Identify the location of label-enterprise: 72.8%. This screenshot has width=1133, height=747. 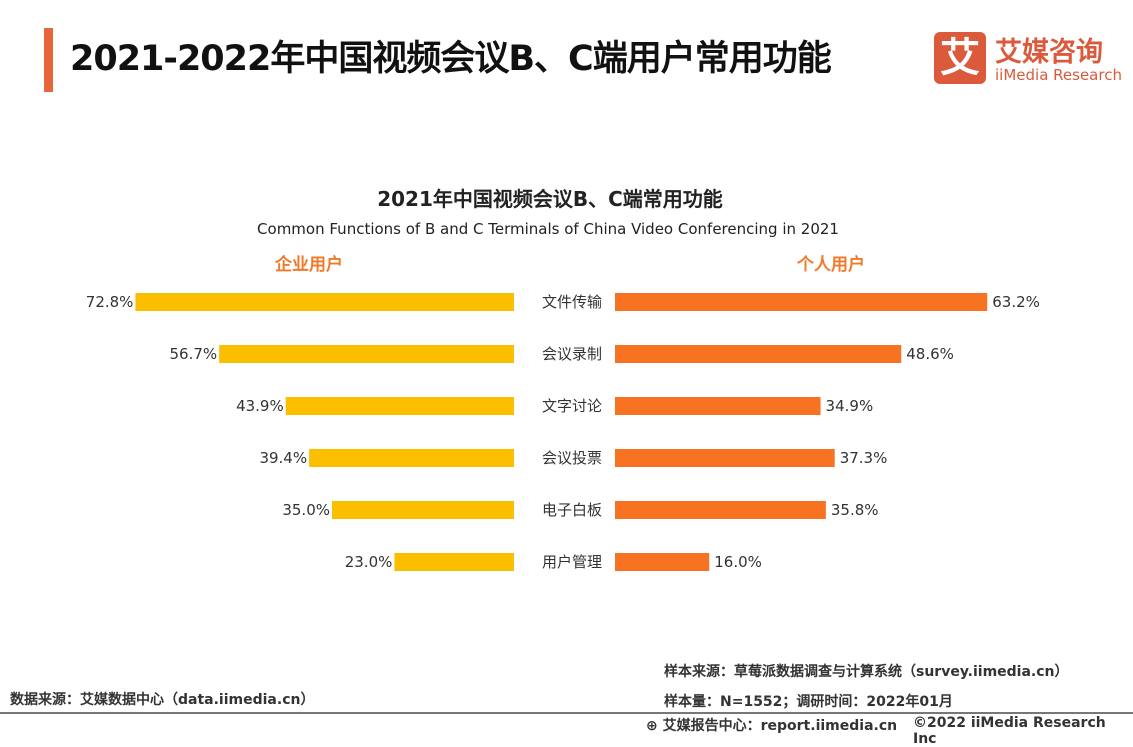
(110, 302).